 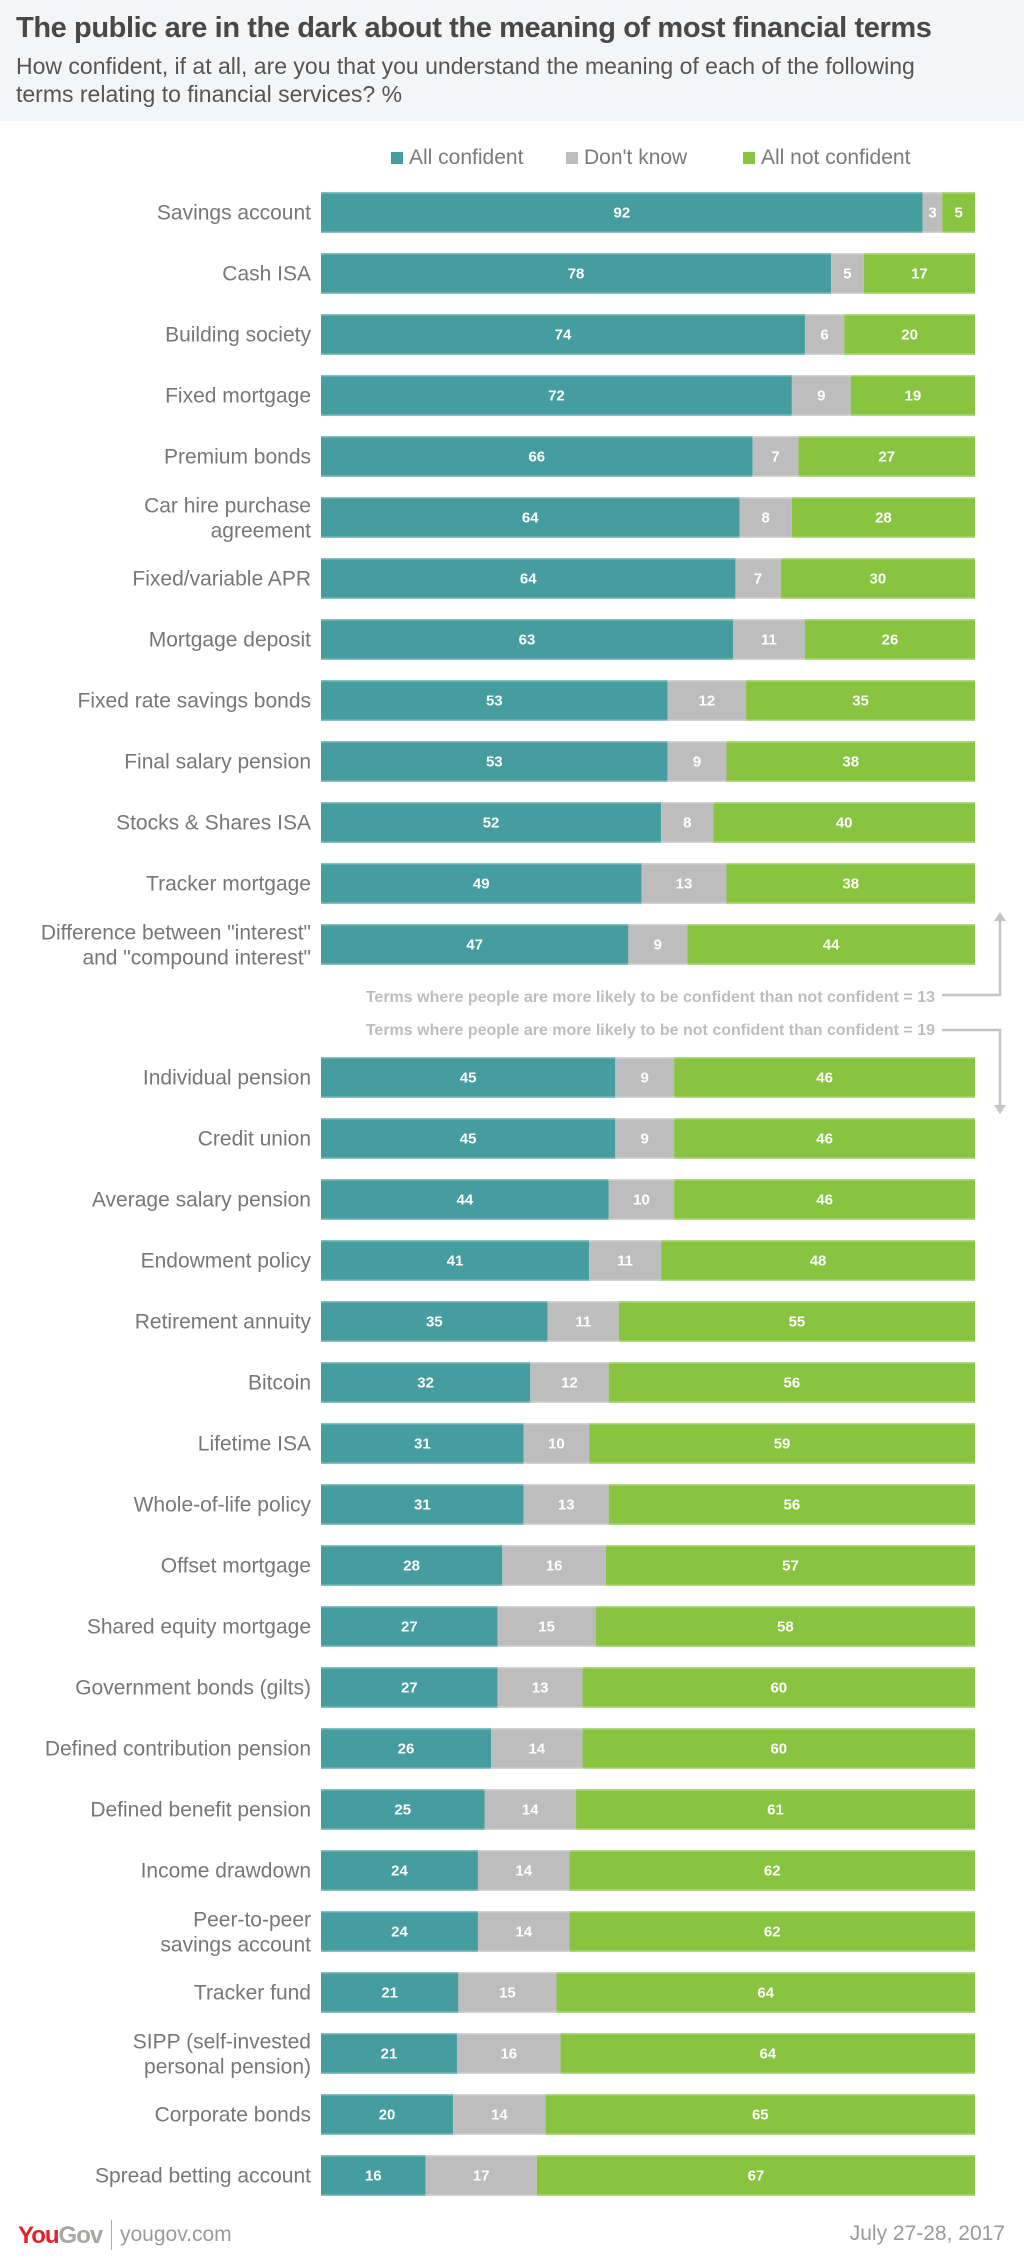 What do you see at coordinates (576, 274) in the screenshot?
I see `value-label-all-confident: 78` at bounding box center [576, 274].